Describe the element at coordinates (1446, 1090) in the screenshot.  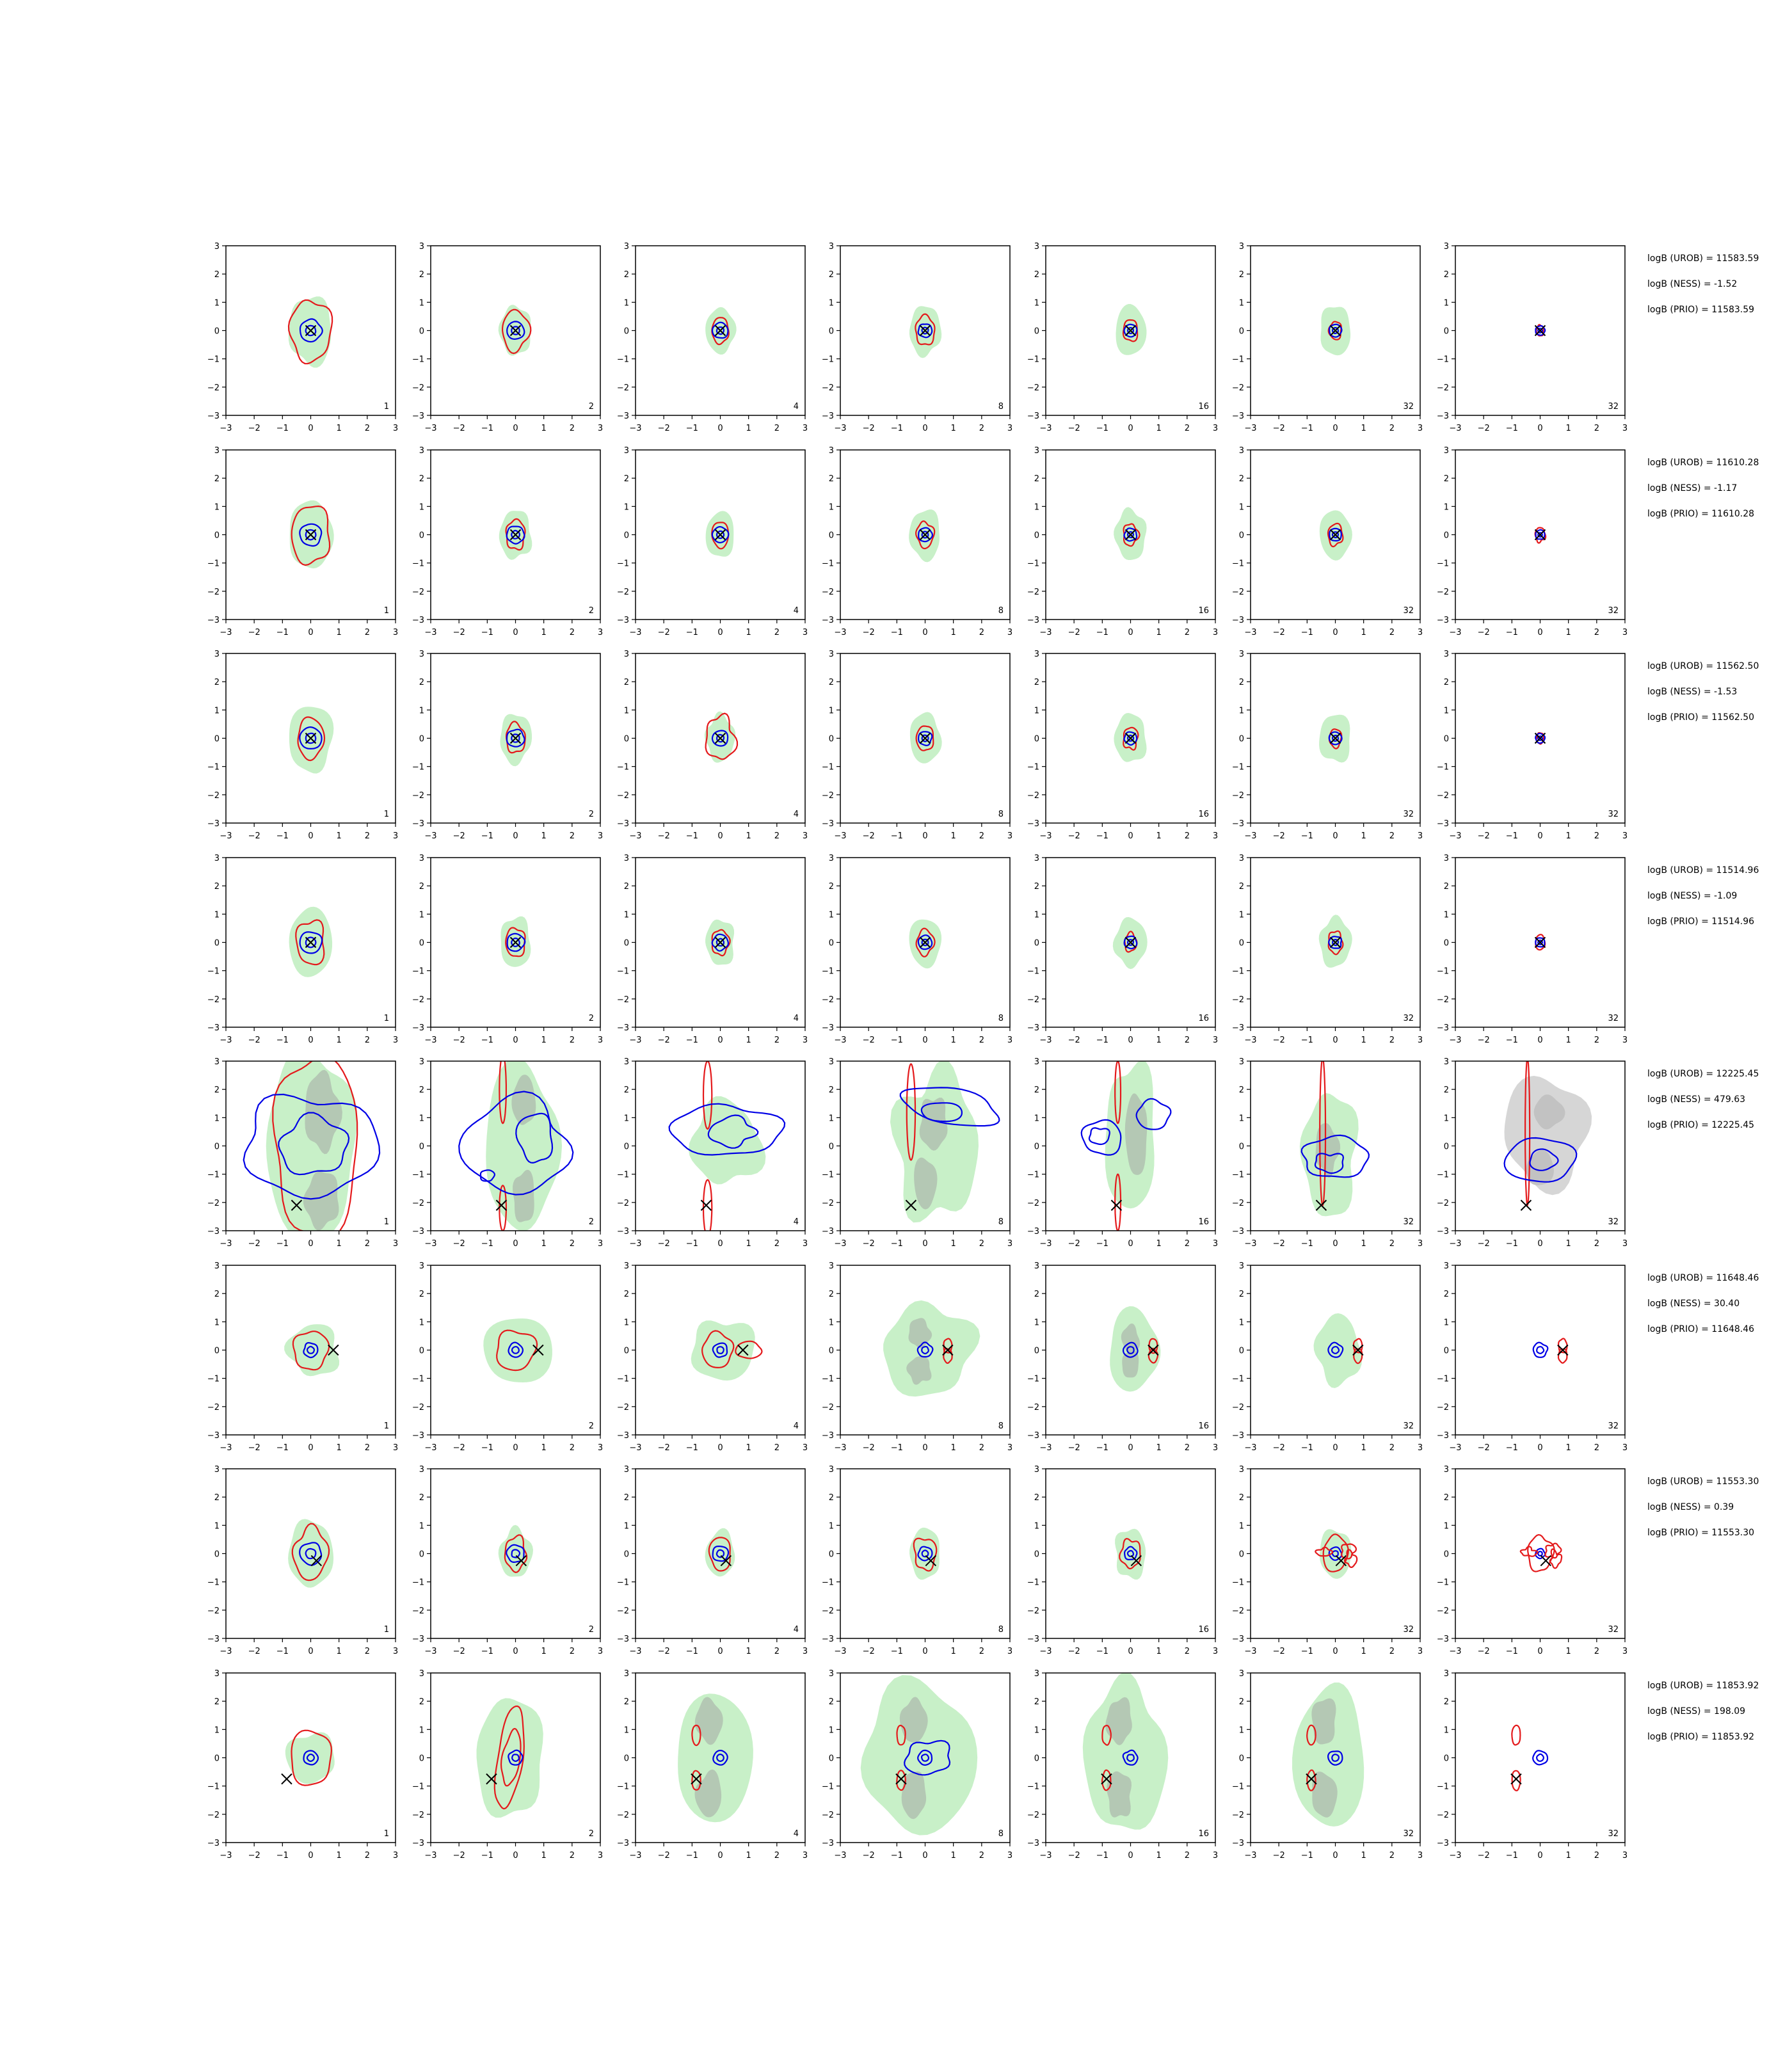
I see `y-tick-label: 2` at that location.